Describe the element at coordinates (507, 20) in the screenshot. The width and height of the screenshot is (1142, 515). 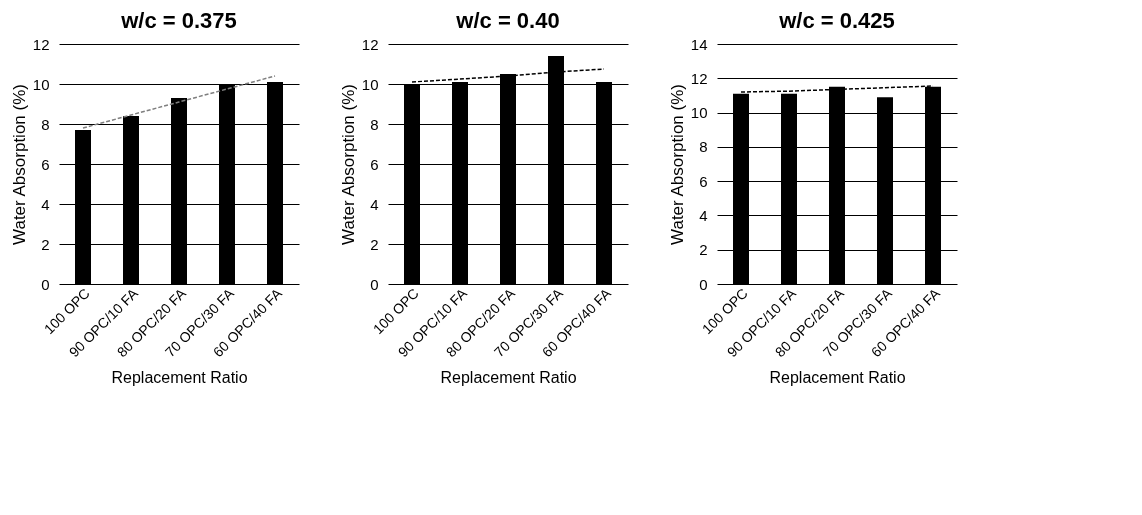
I see `chart-title: w/c = 0.40` at that location.